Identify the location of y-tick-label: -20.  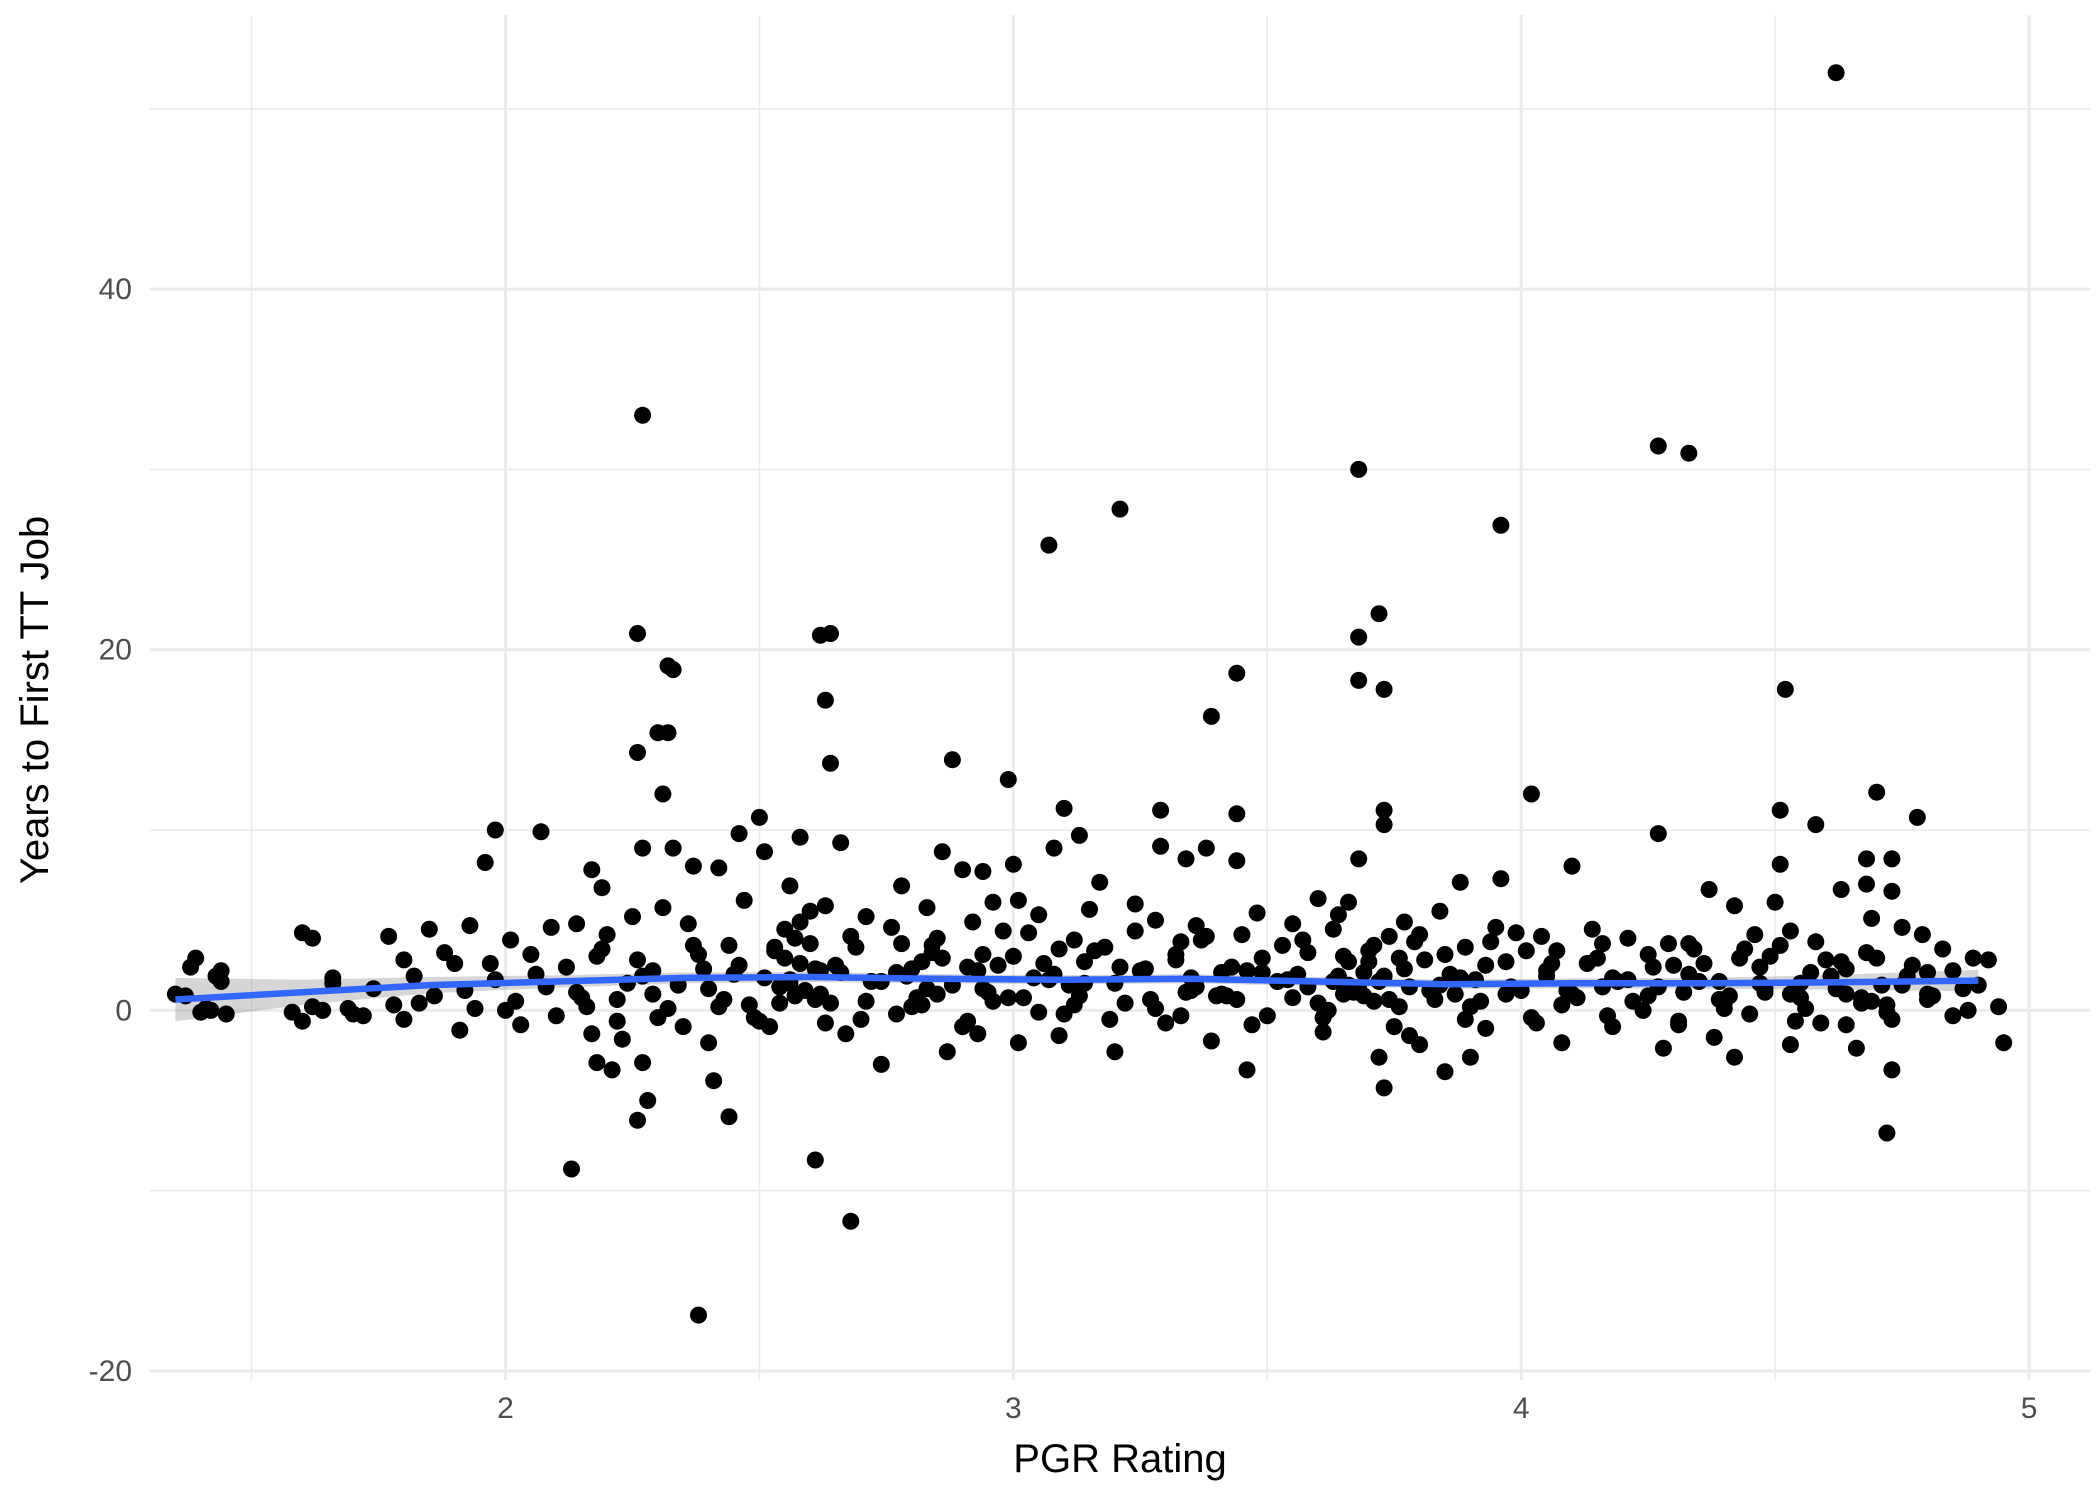
(110, 1371).